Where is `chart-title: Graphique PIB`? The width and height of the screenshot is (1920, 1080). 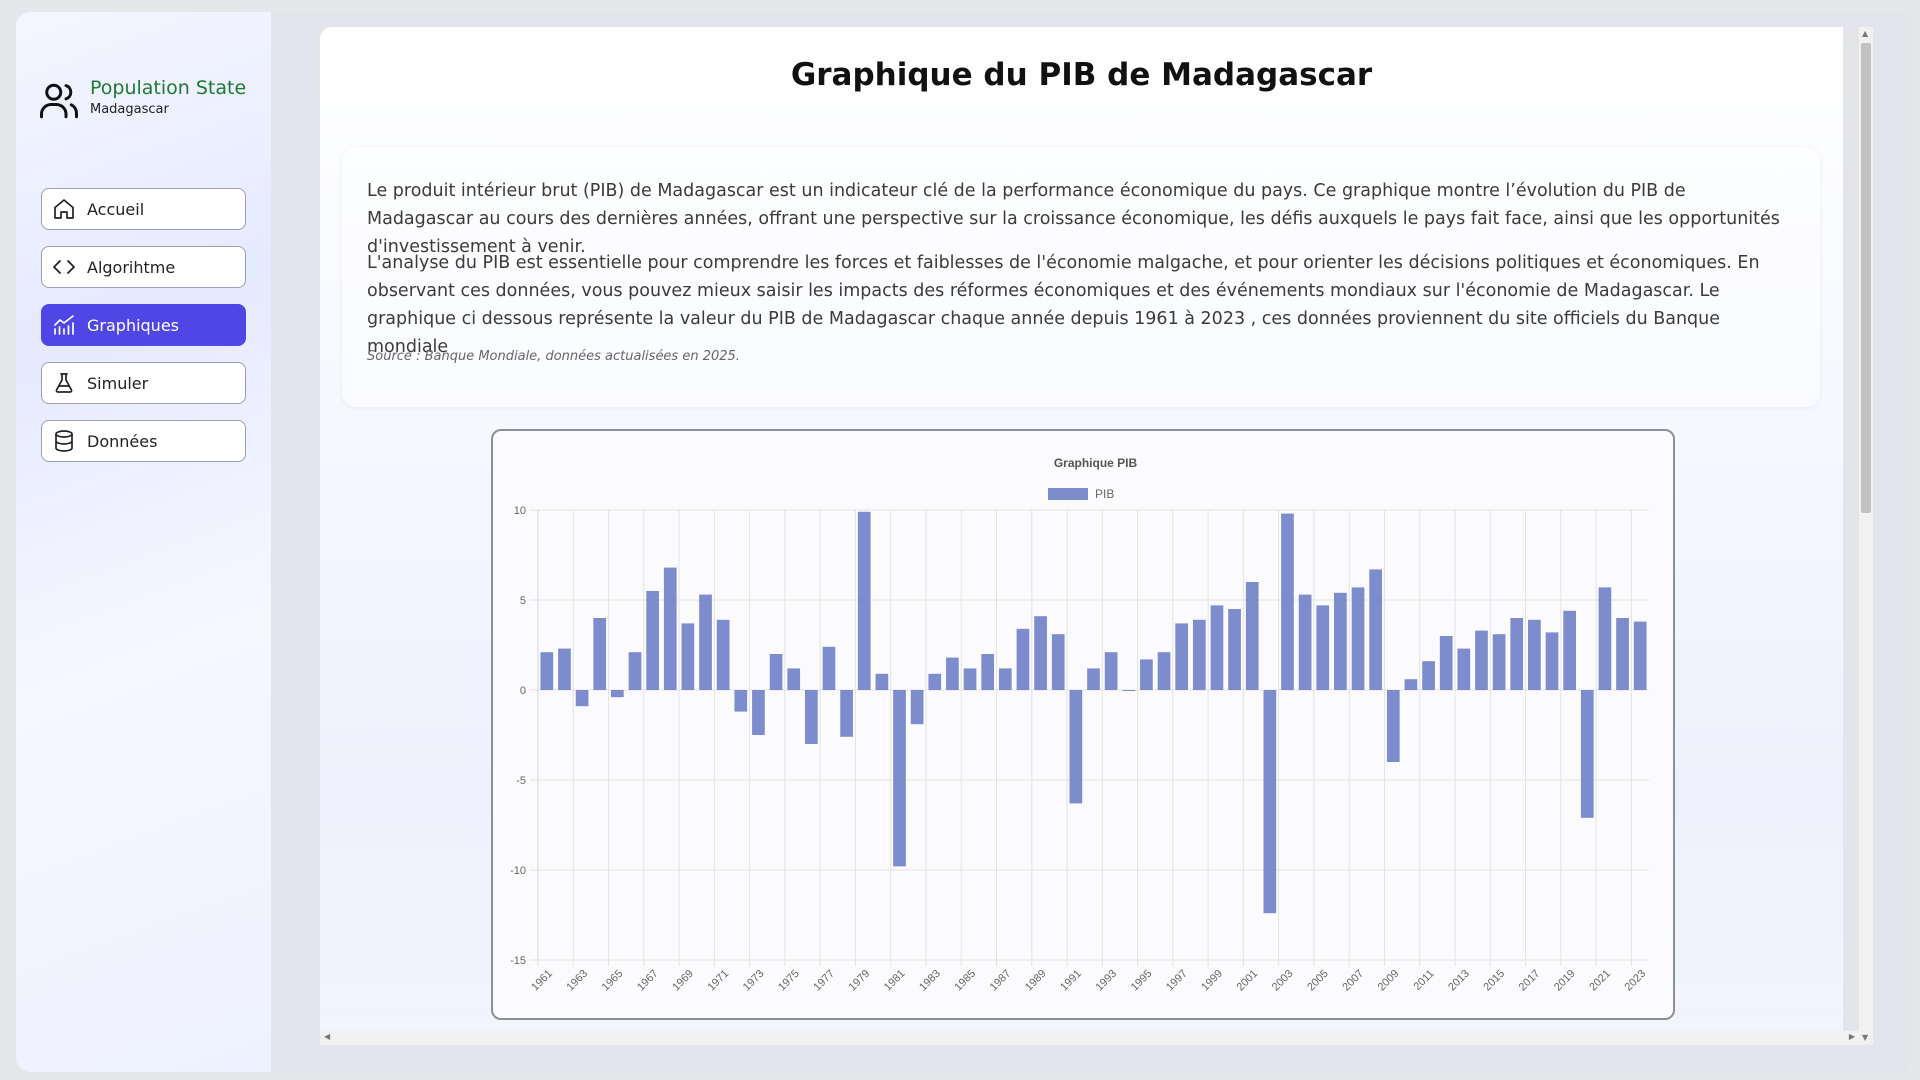
chart-title: Graphique PIB is located at coordinates (1096, 463).